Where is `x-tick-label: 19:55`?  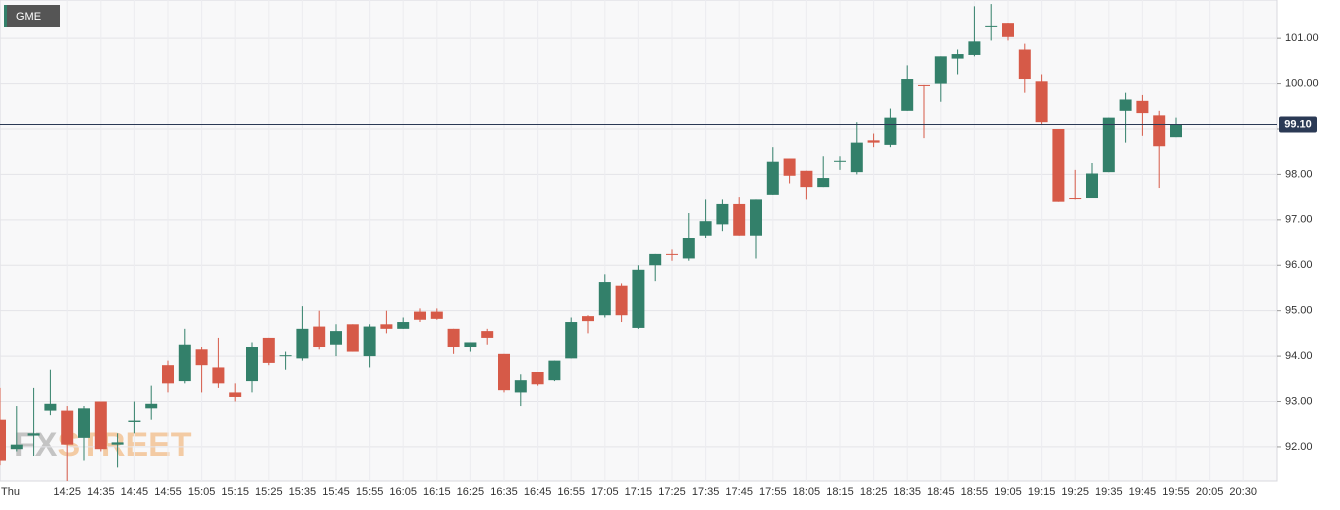 x-tick-label: 19:55 is located at coordinates (1176, 492).